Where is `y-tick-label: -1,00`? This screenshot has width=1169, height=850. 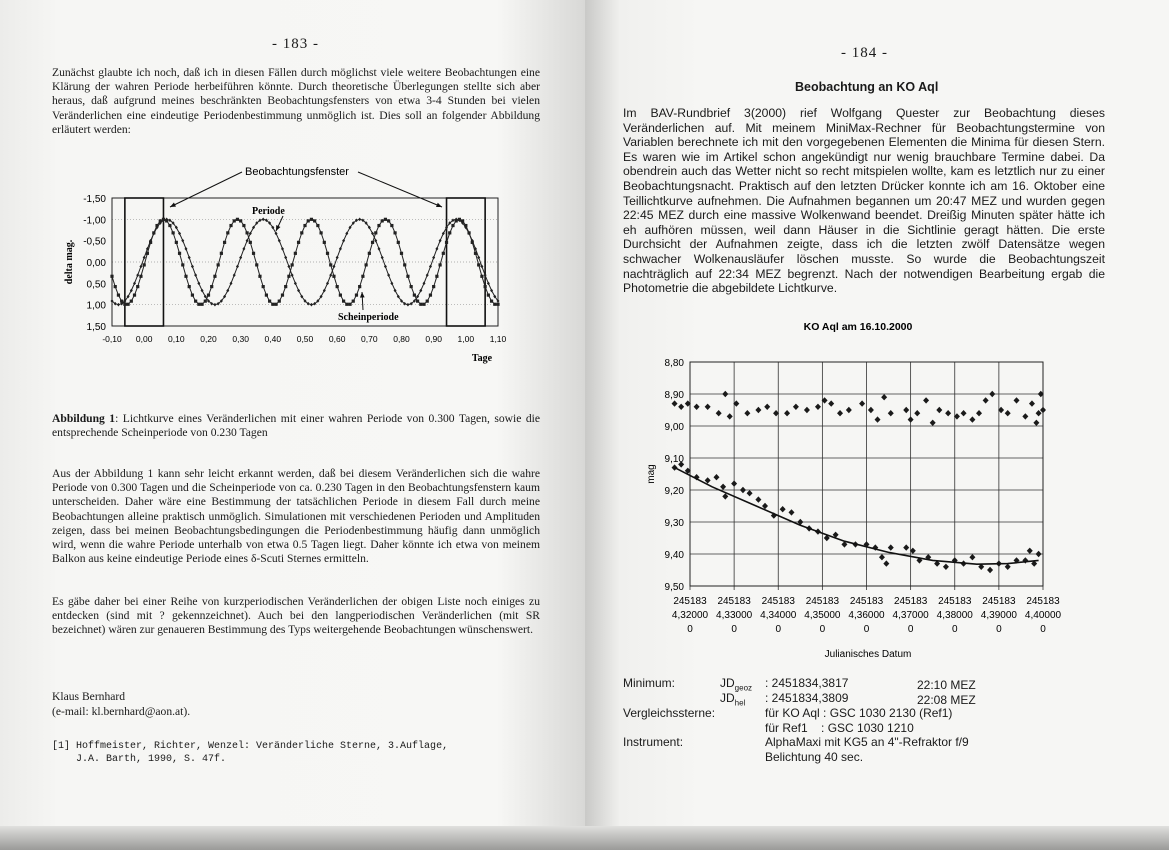 y-tick-label: -1,00 is located at coordinates (94, 220).